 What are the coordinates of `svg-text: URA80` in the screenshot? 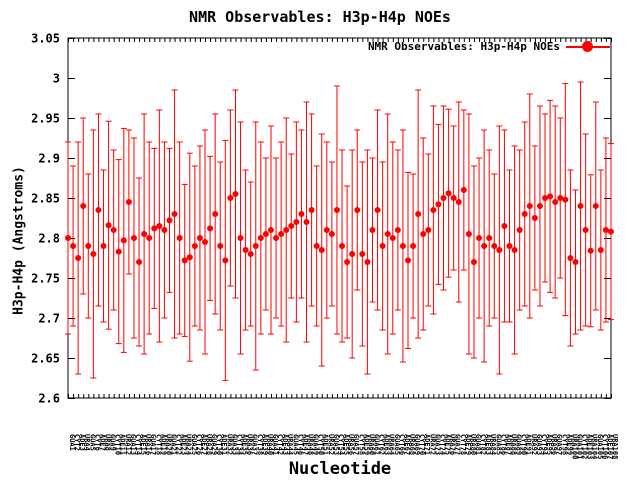 It's located at (473, 444).